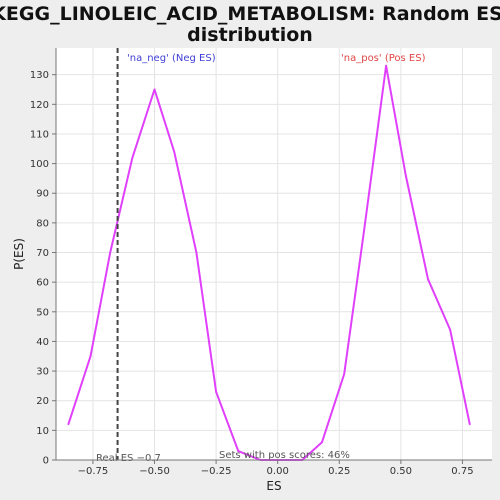  What do you see at coordinates (339, 471) in the screenshot?
I see `x-tick-label-4: 0.25` at bounding box center [339, 471].